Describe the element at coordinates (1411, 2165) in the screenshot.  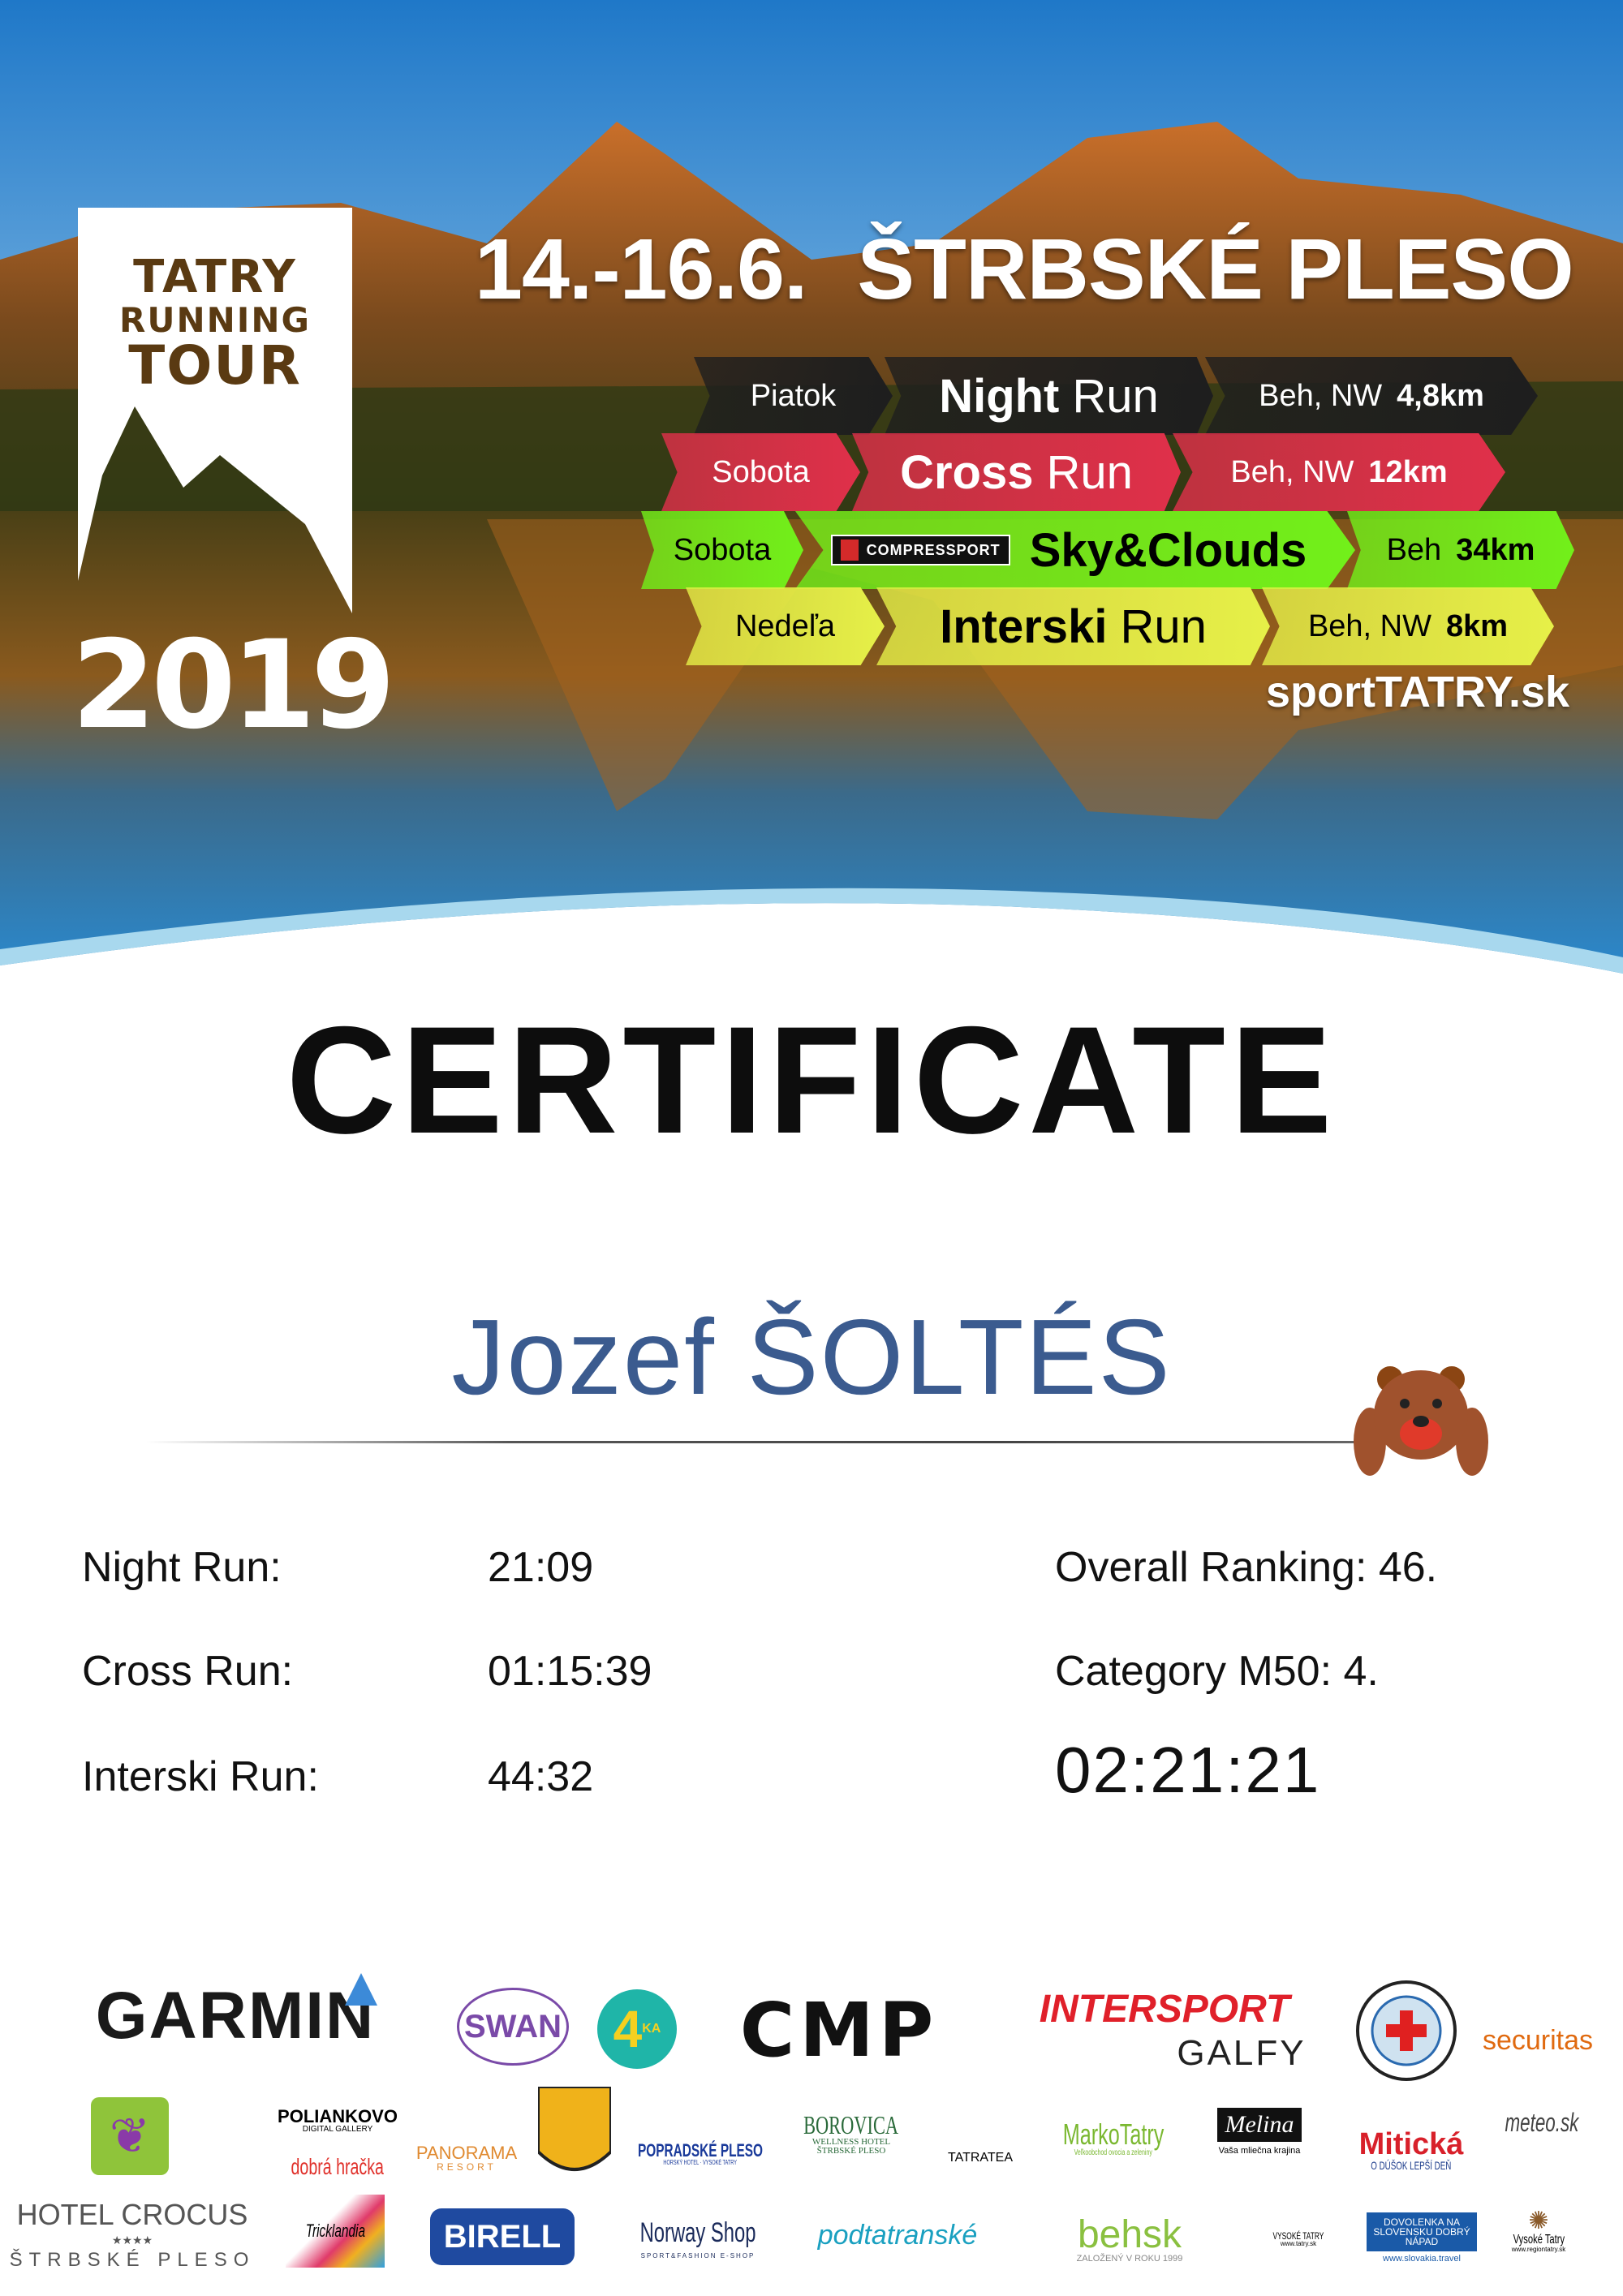
I see `sponsor-miticka-sub: O DÚŠOK LEPŠÍ DEŇ` at that location.